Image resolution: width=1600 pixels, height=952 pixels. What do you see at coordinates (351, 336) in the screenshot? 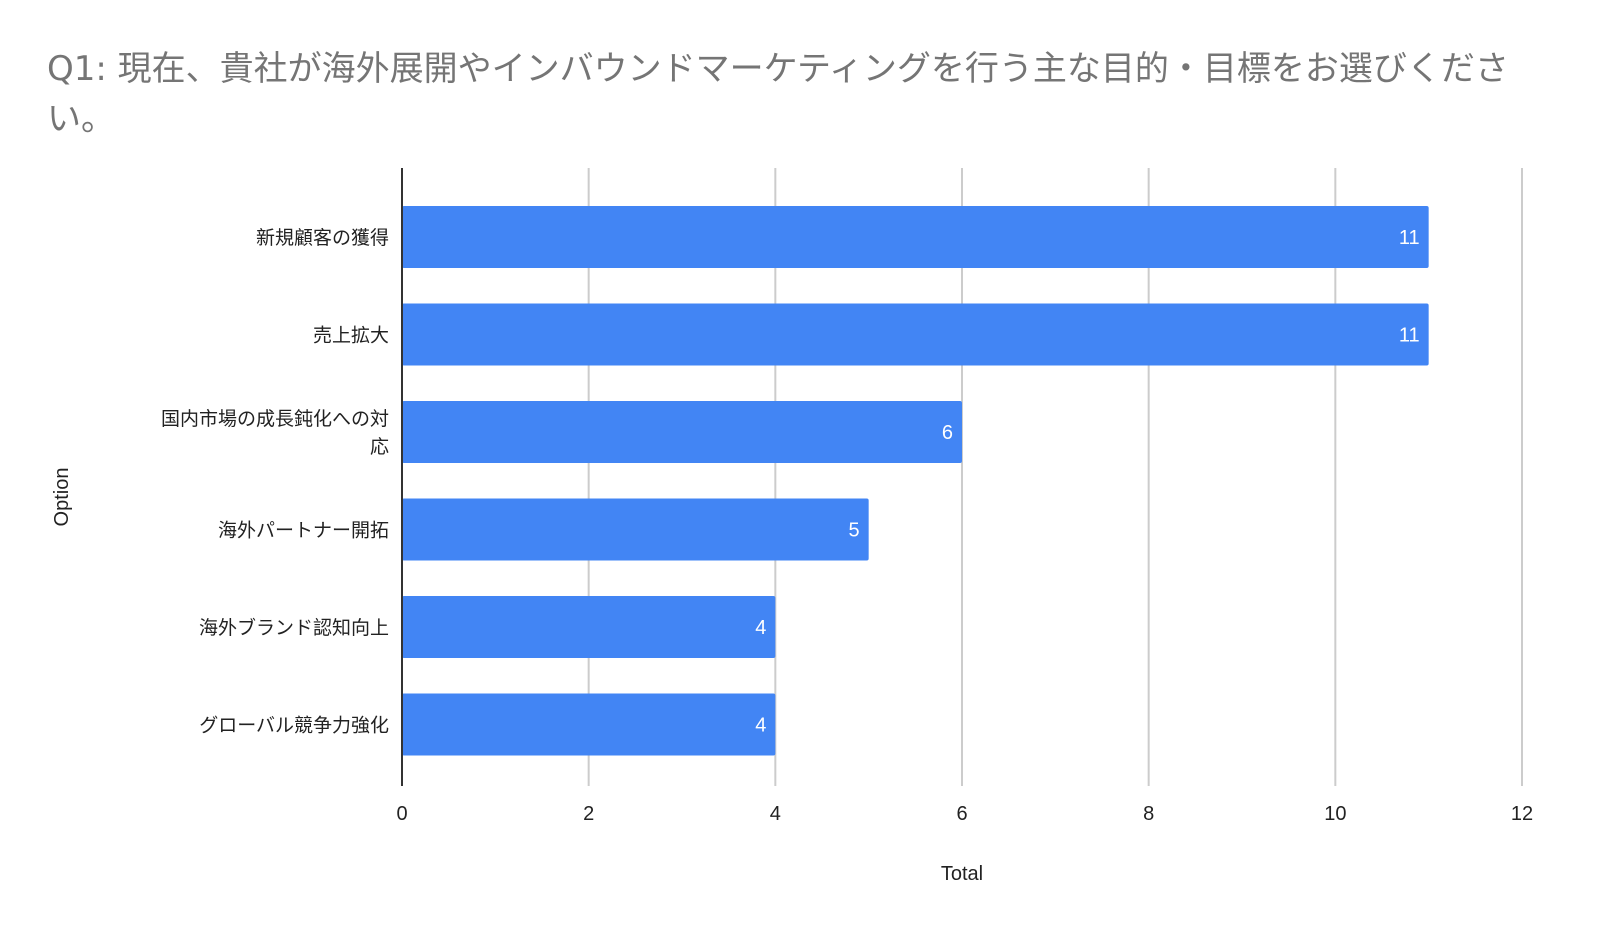
I see `category-label: 売上拡大` at bounding box center [351, 336].